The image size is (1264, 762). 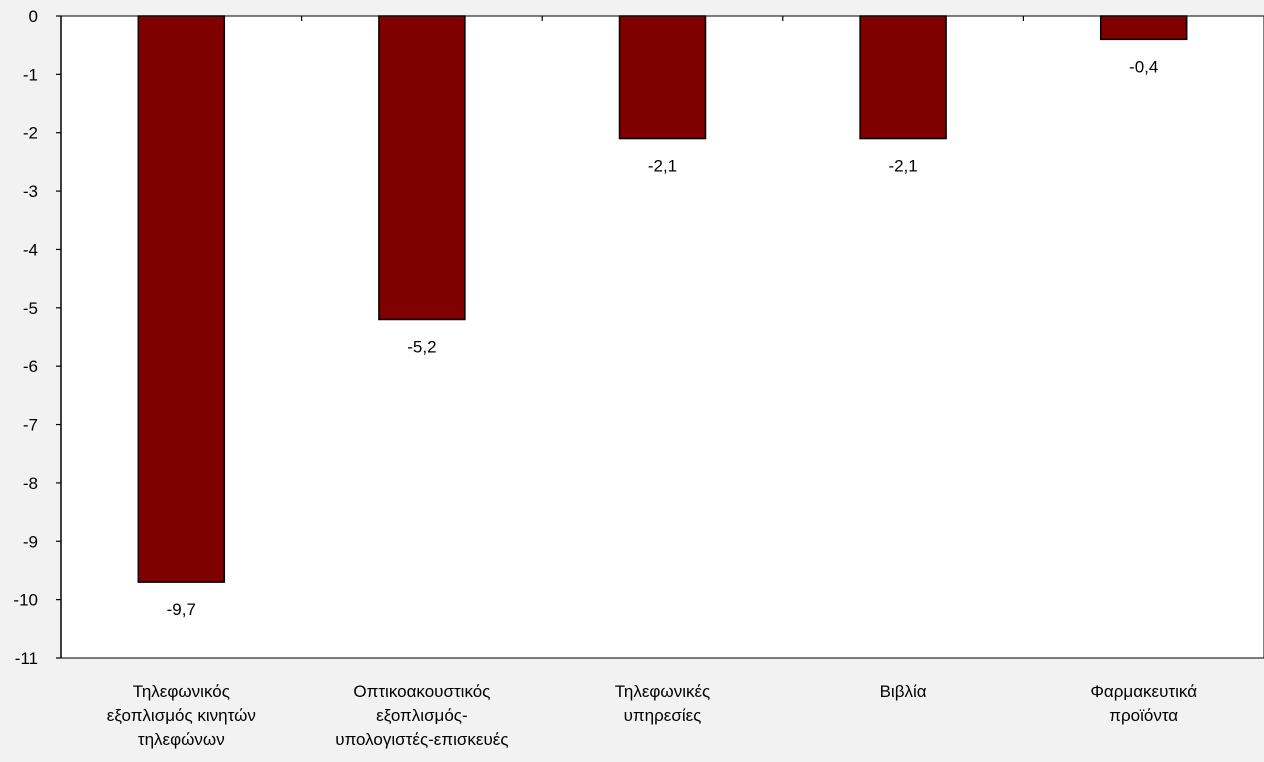 What do you see at coordinates (421, 739) in the screenshot?
I see `x-category-label-line: υπολογιστές-επισκευές` at bounding box center [421, 739].